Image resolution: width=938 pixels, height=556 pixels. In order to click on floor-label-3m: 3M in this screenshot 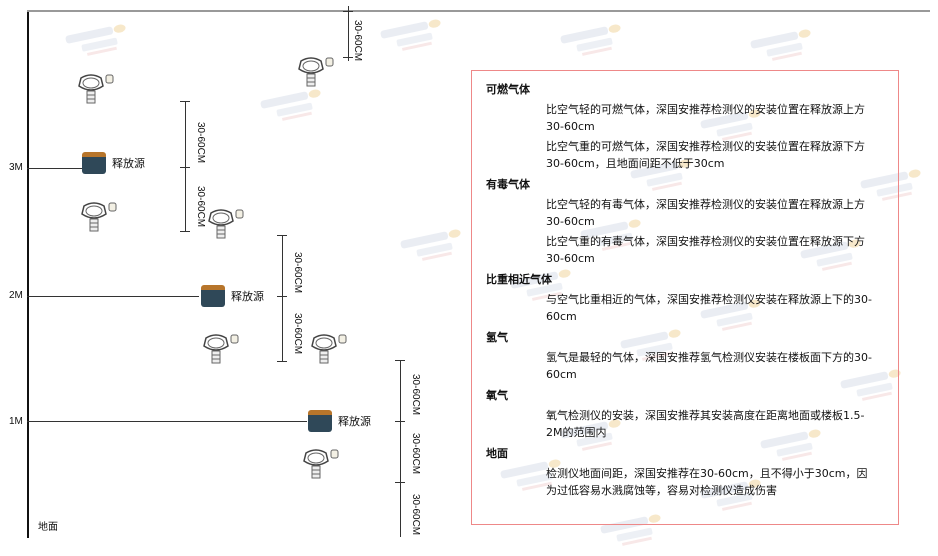, I will do `click(16, 167)`.